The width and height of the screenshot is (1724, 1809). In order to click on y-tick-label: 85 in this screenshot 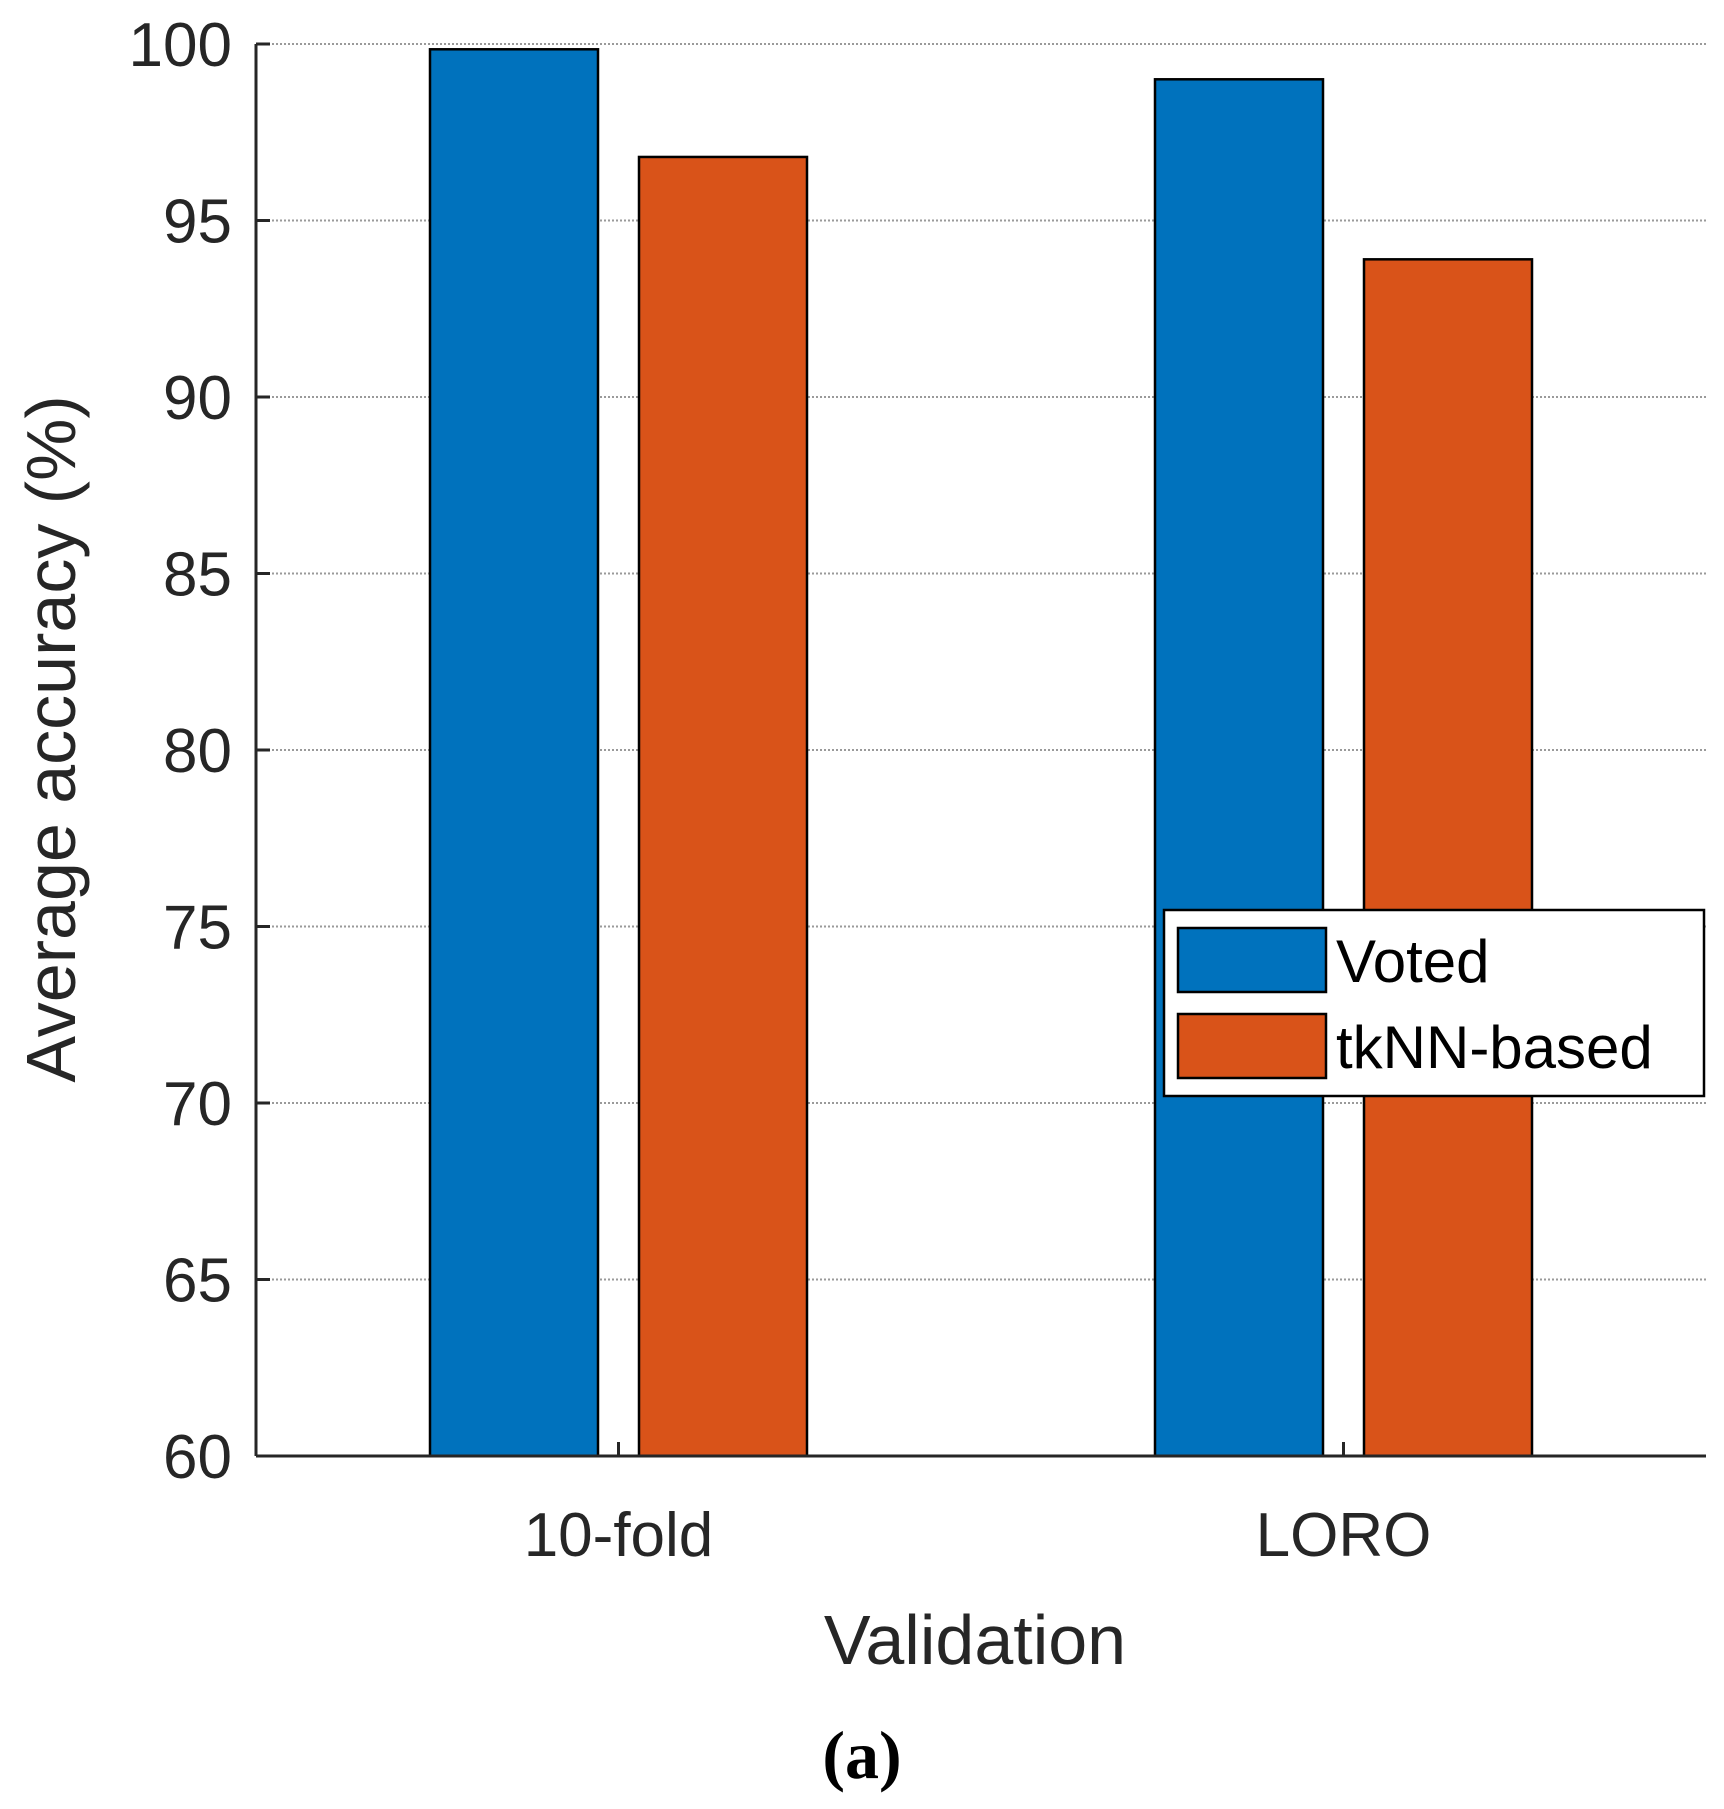, I will do `click(197, 575)`.